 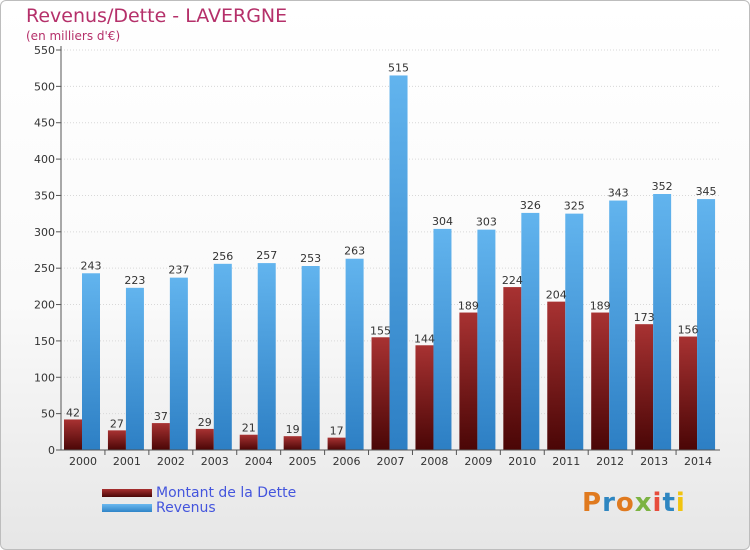 I want to click on proxiti-logo: Proxiti, so click(x=634, y=503).